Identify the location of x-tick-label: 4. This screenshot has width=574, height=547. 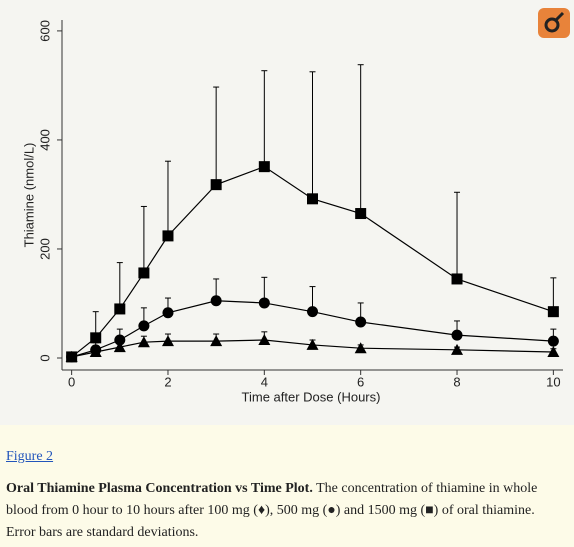
(264, 381).